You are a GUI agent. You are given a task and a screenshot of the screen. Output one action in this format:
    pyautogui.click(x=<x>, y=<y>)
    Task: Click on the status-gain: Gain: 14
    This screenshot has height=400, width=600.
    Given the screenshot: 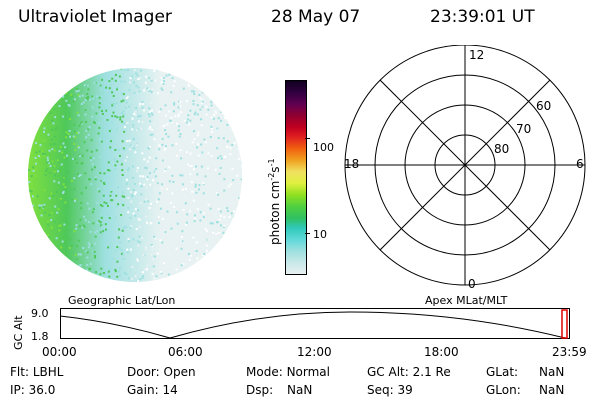 What is the action you would take?
    pyautogui.click(x=152, y=390)
    